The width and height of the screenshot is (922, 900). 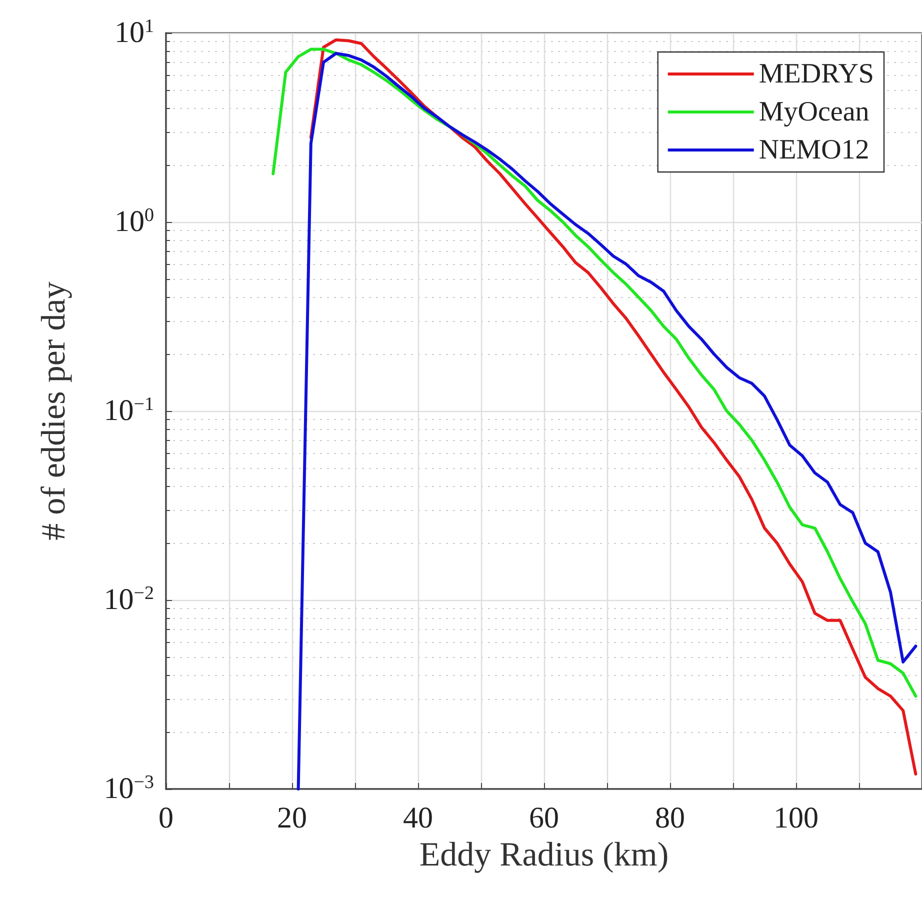 What do you see at coordinates (134, 32) in the screenshot?
I see `y-tick-label: 10$^{1}$` at bounding box center [134, 32].